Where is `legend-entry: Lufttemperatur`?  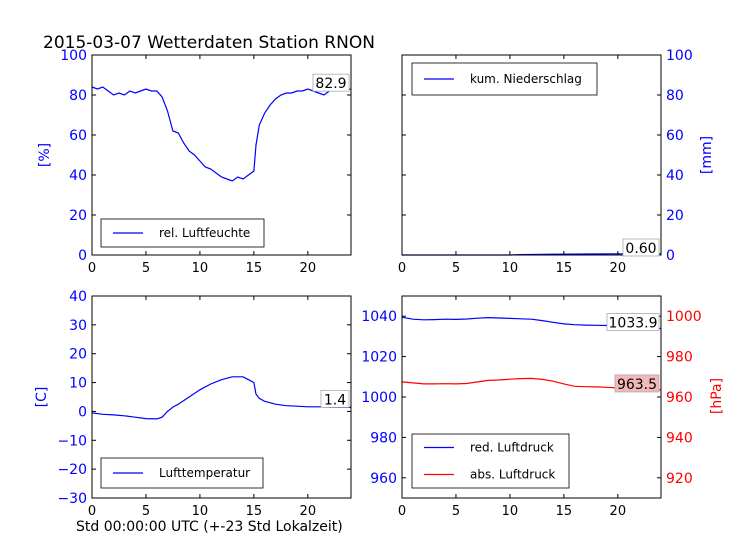
legend-entry: Lufttemperatur is located at coordinates (204, 473).